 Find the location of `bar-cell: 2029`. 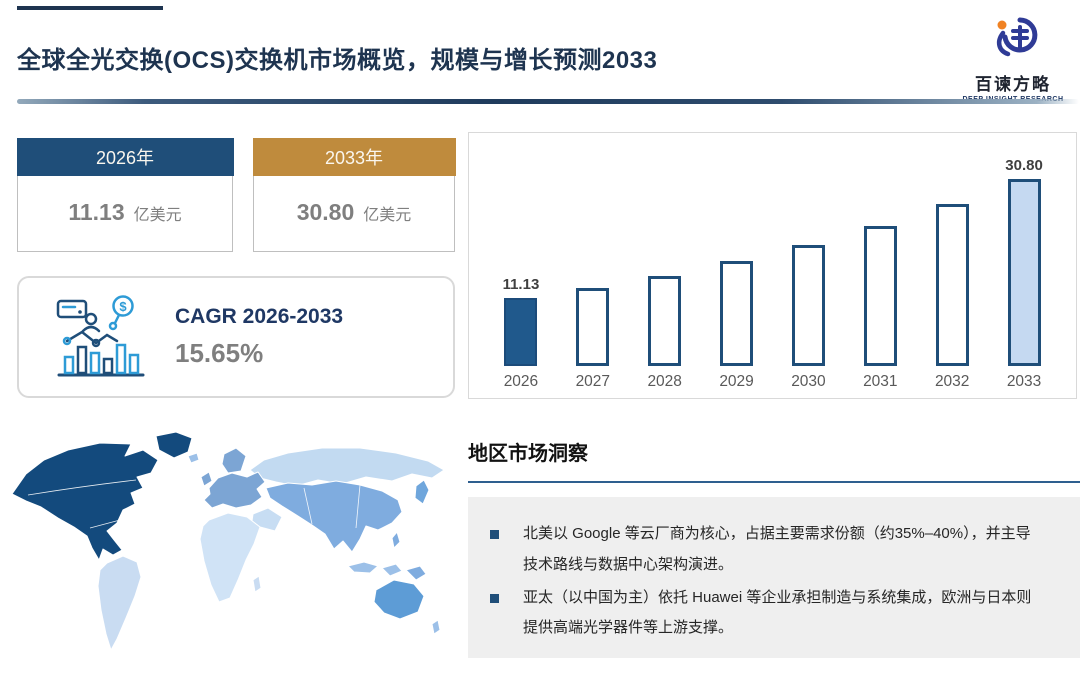

bar-cell: 2029 is located at coordinates (737, 274).